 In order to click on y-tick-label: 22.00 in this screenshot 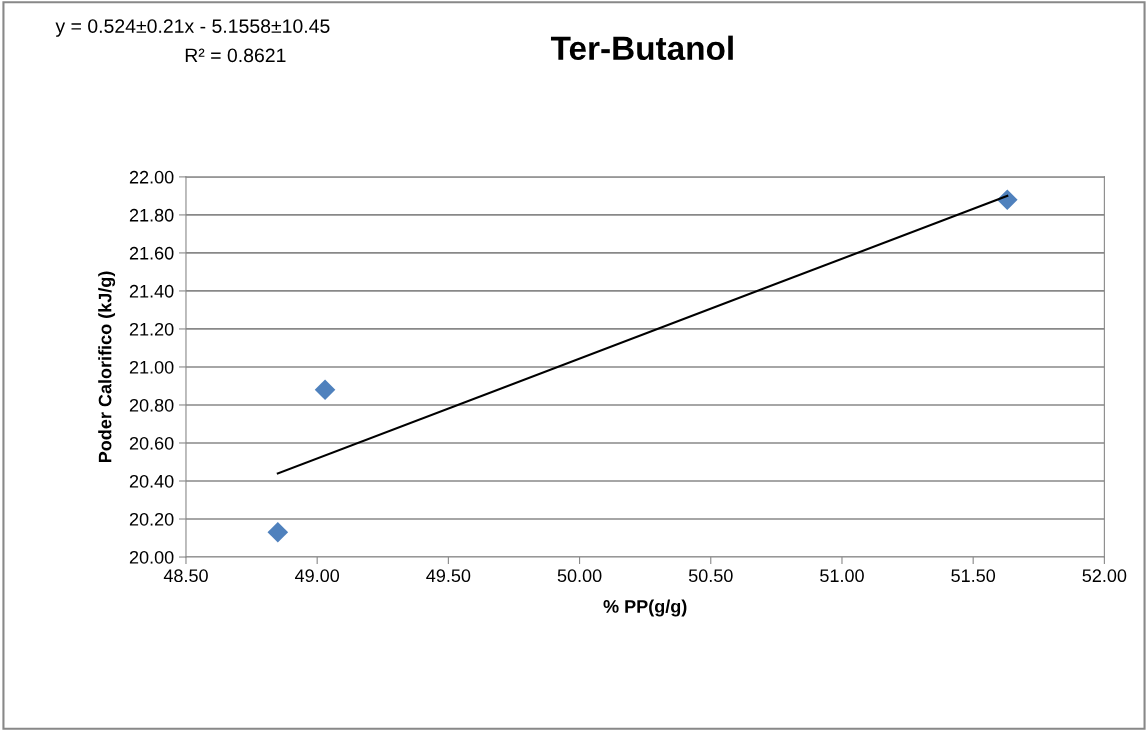, I will do `click(151, 177)`.